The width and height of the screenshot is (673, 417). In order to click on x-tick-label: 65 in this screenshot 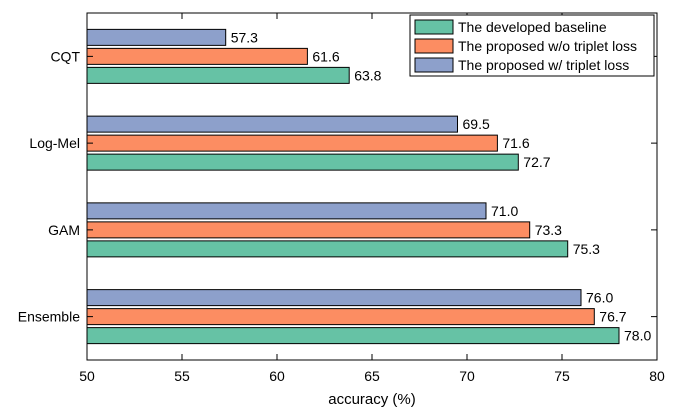, I will do `click(372, 376)`.